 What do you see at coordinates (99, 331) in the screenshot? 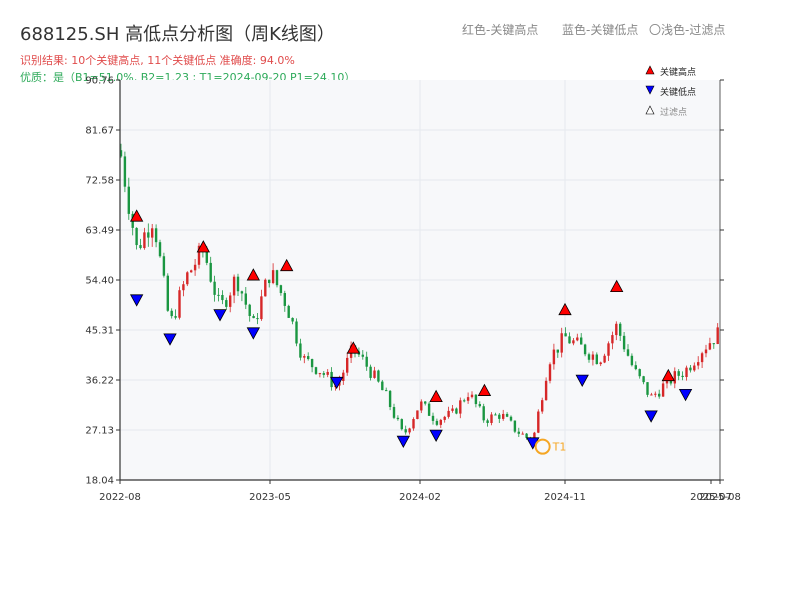
I see `y-tick-label: 45.31` at bounding box center [99, 331].